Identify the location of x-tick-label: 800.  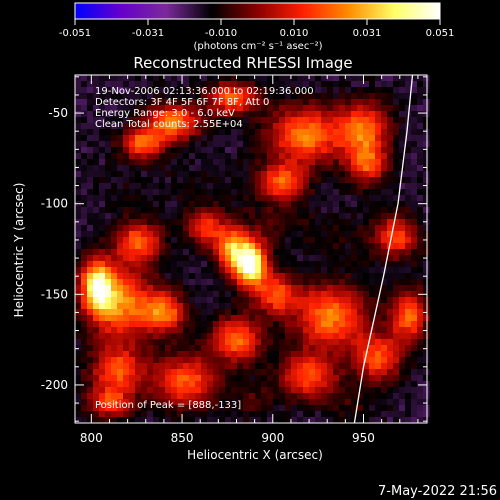
(91, 438).